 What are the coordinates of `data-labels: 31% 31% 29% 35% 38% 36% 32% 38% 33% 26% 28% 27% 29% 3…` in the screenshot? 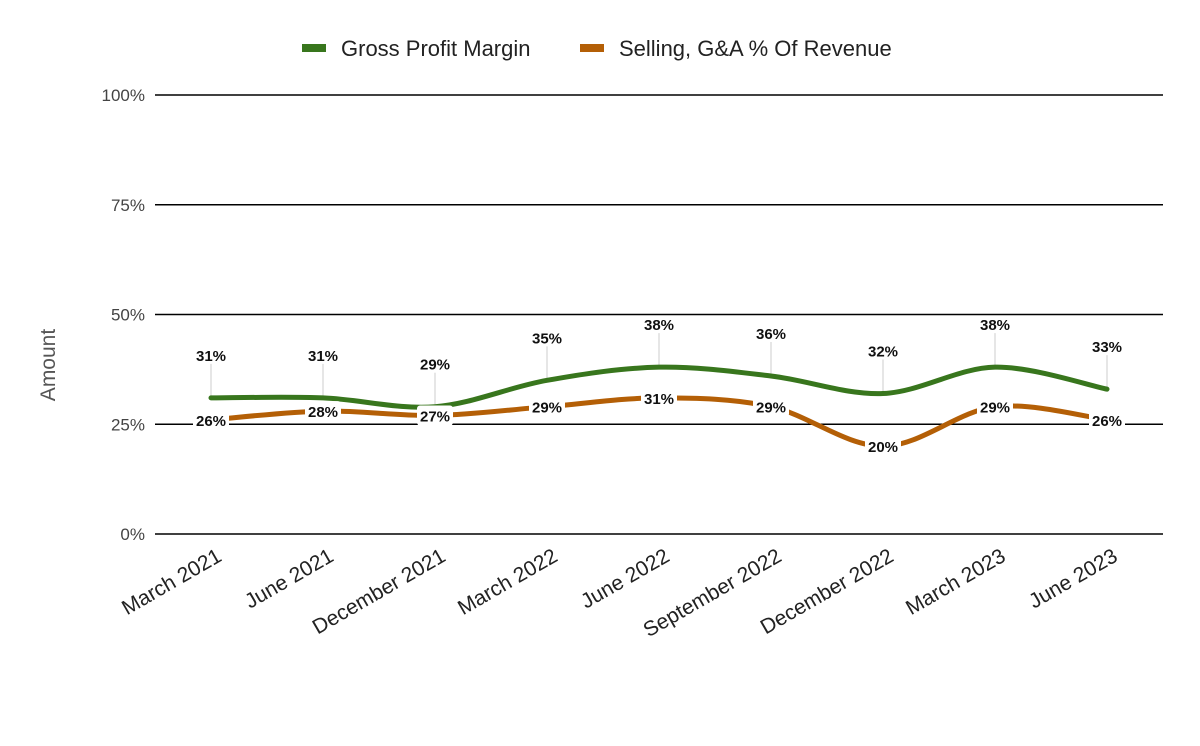 It's located at (659, 387).